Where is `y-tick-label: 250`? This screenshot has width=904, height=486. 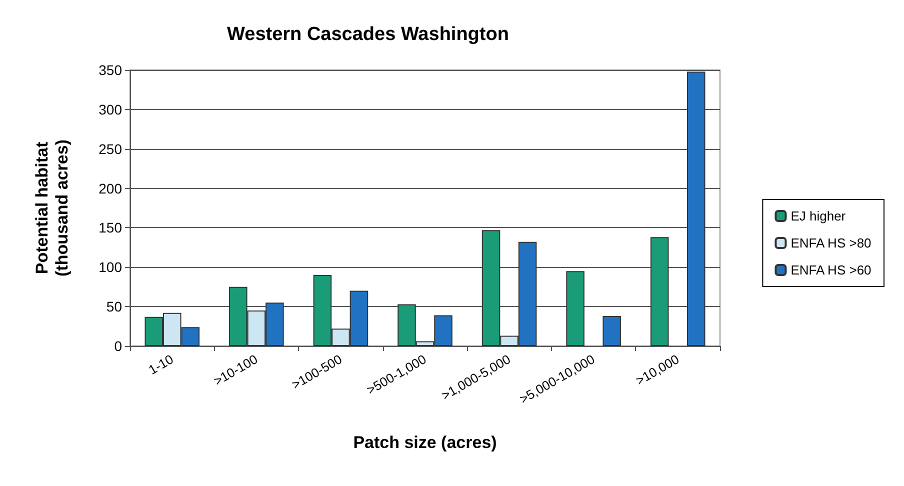
y-tick-label: 250 is located at coordinates (110, 148).